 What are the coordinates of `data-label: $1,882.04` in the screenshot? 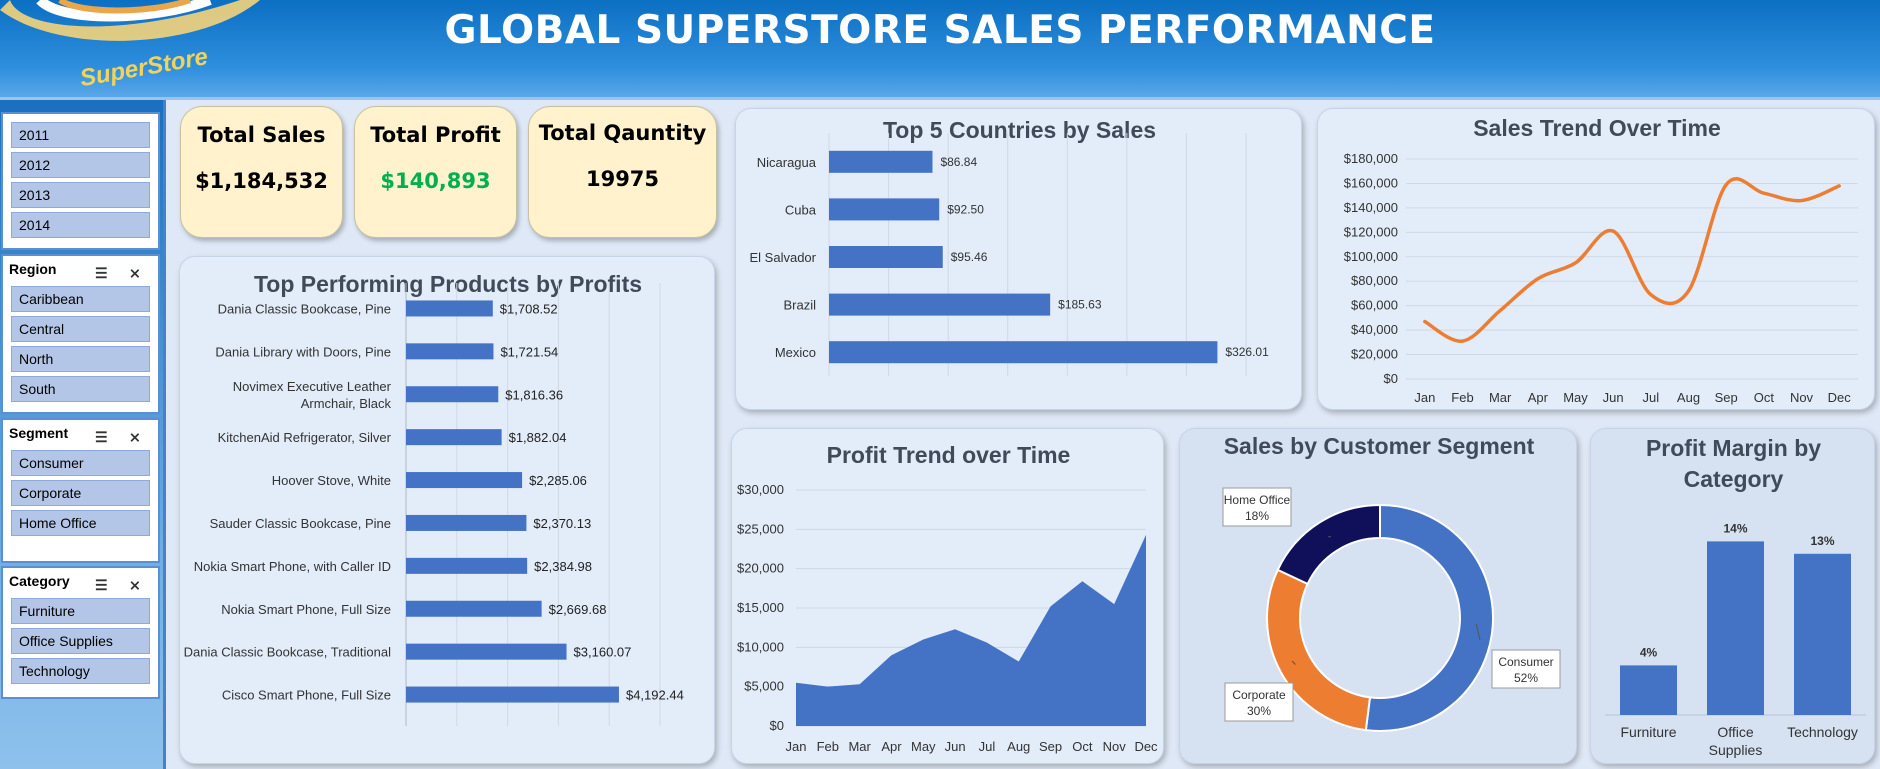 It's located at (538, 437).